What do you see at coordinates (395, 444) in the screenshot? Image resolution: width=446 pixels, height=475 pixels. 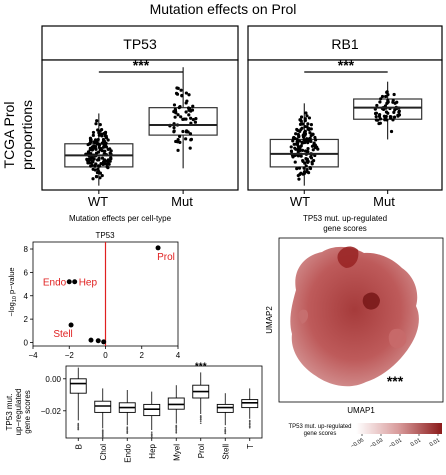 I see `colorbar-tick-label: −0.01` at bounding box center [395, 444].